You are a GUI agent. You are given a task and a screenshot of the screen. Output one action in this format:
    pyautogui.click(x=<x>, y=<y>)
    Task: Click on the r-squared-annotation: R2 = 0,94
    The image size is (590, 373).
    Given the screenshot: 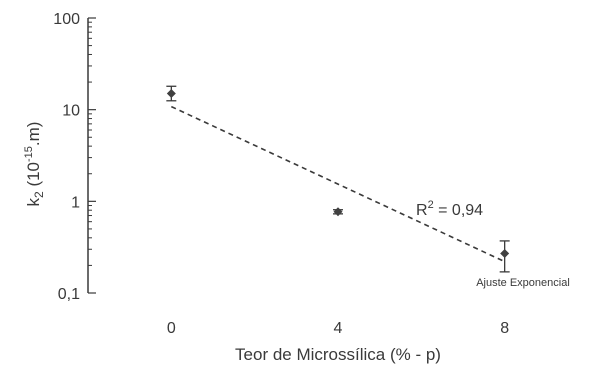 What is the action you would take?
    pyautogui.click(x=449, y=209)
    